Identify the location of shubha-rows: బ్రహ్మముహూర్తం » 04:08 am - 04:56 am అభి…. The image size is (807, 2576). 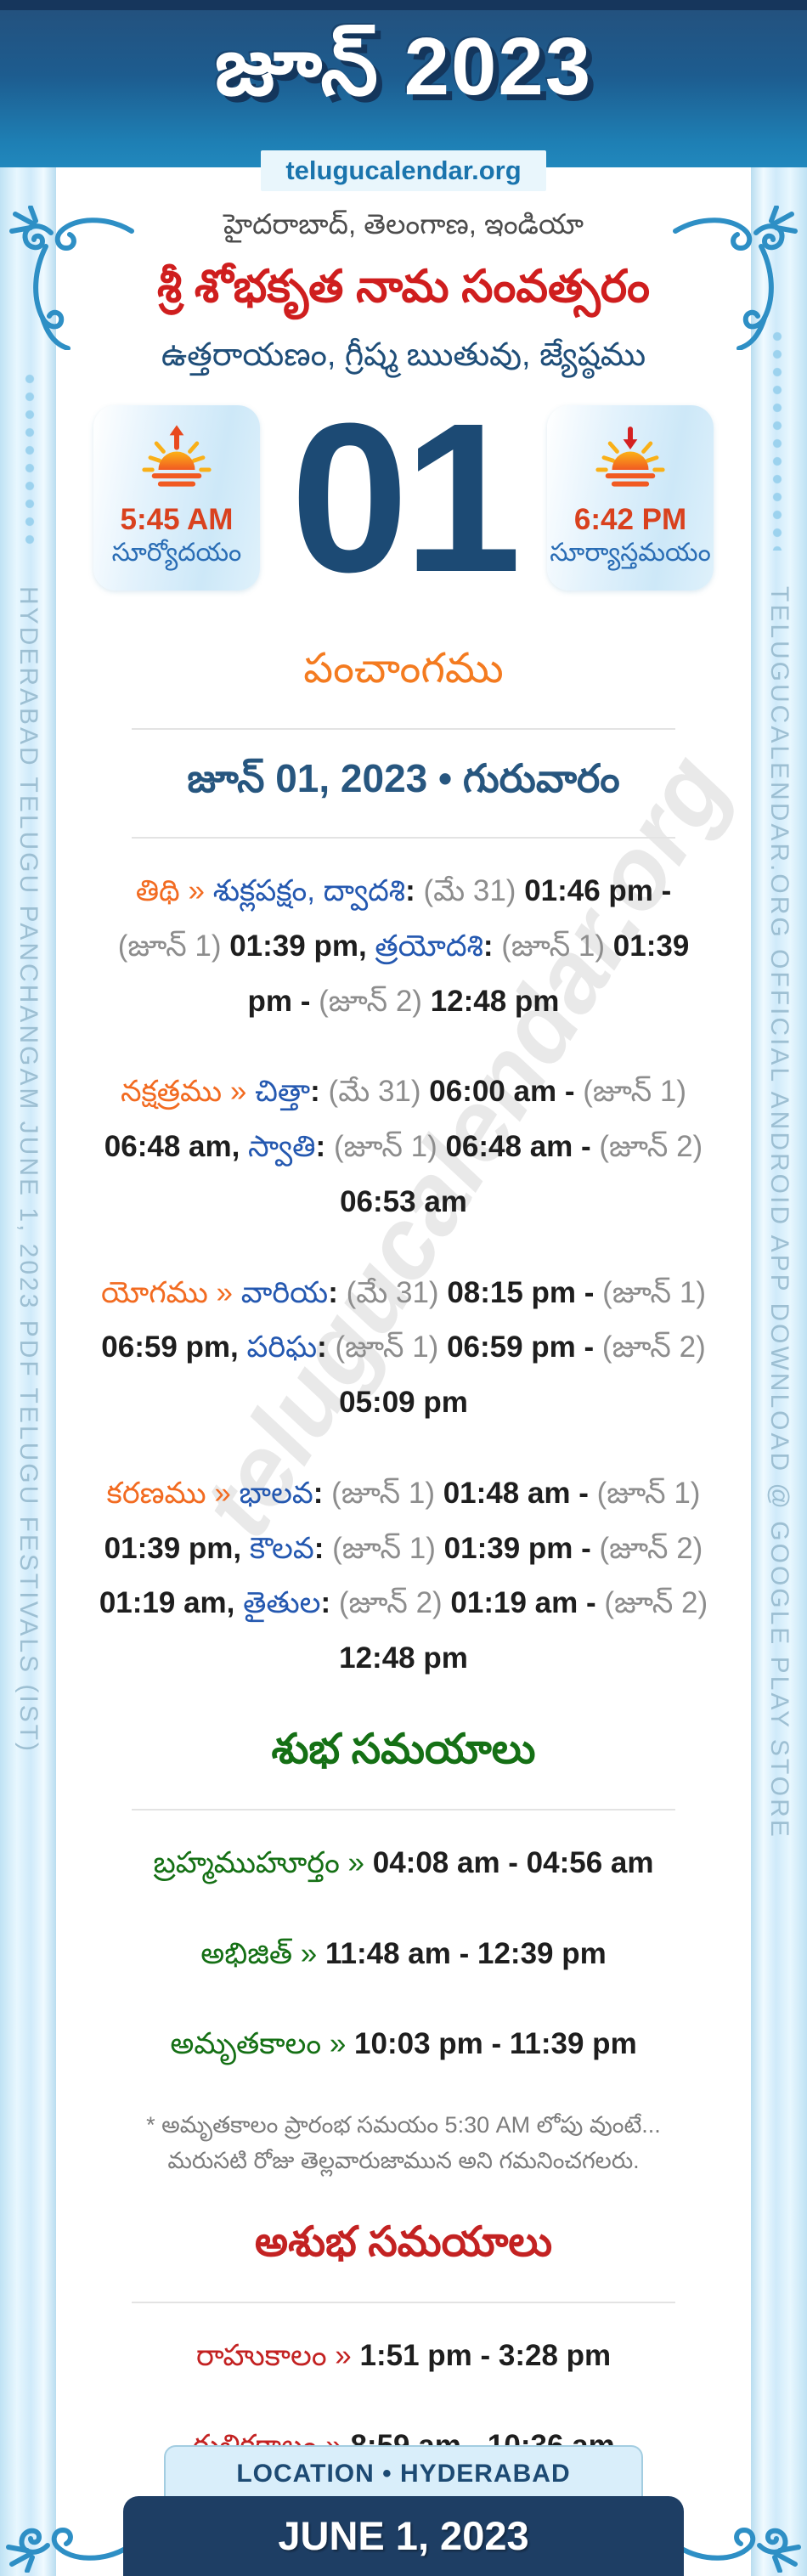
(403, 1954).